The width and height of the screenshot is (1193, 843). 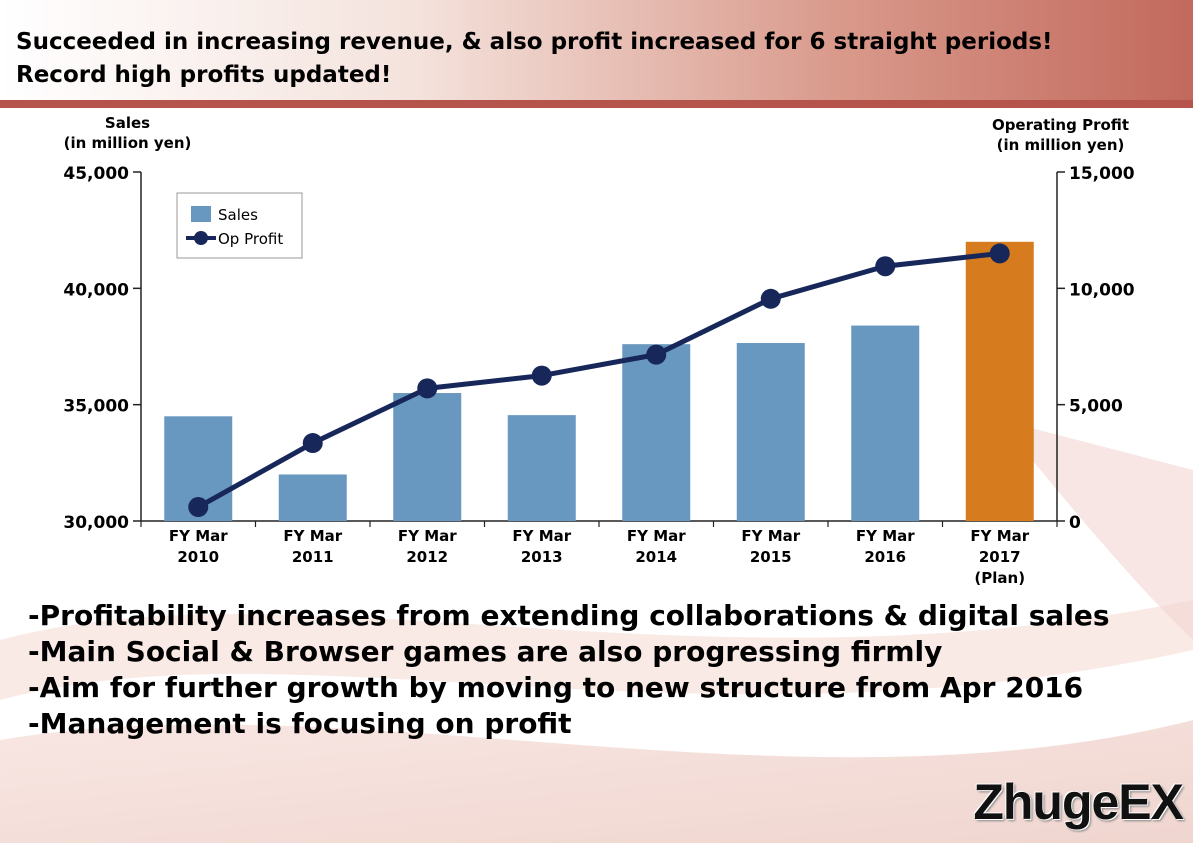 I want to click on right-tick-label: 0, so click(x=1075, y=523).